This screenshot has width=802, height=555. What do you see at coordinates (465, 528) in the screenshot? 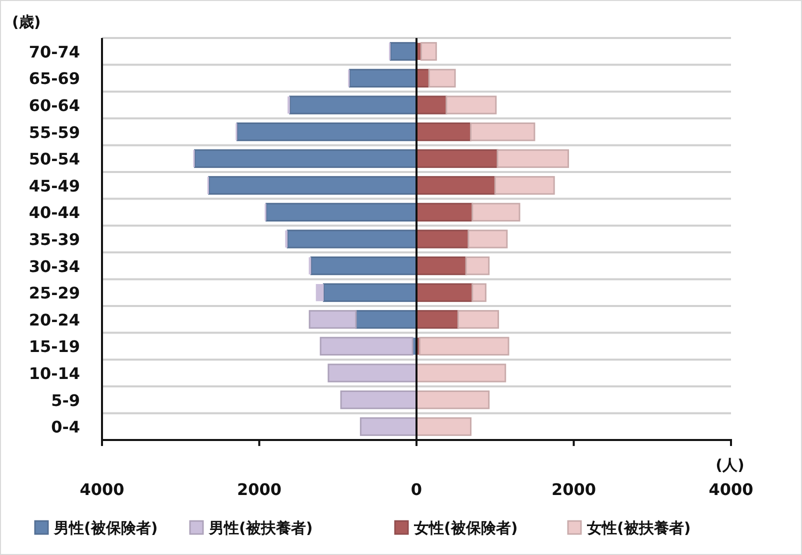
I see `legend-label: 女性(被保険者)` at bounding box center [465, 528].